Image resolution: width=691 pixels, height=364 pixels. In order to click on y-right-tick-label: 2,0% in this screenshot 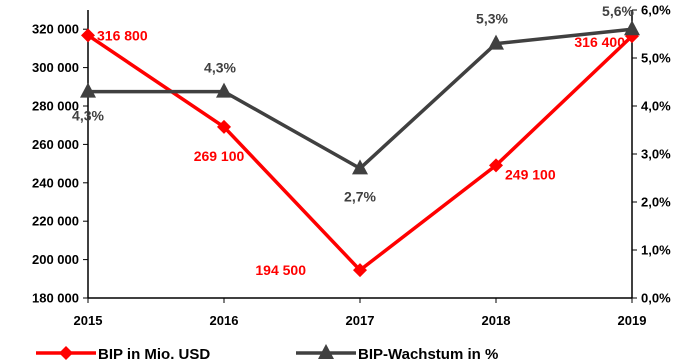, I will do `click(656, 202)`.